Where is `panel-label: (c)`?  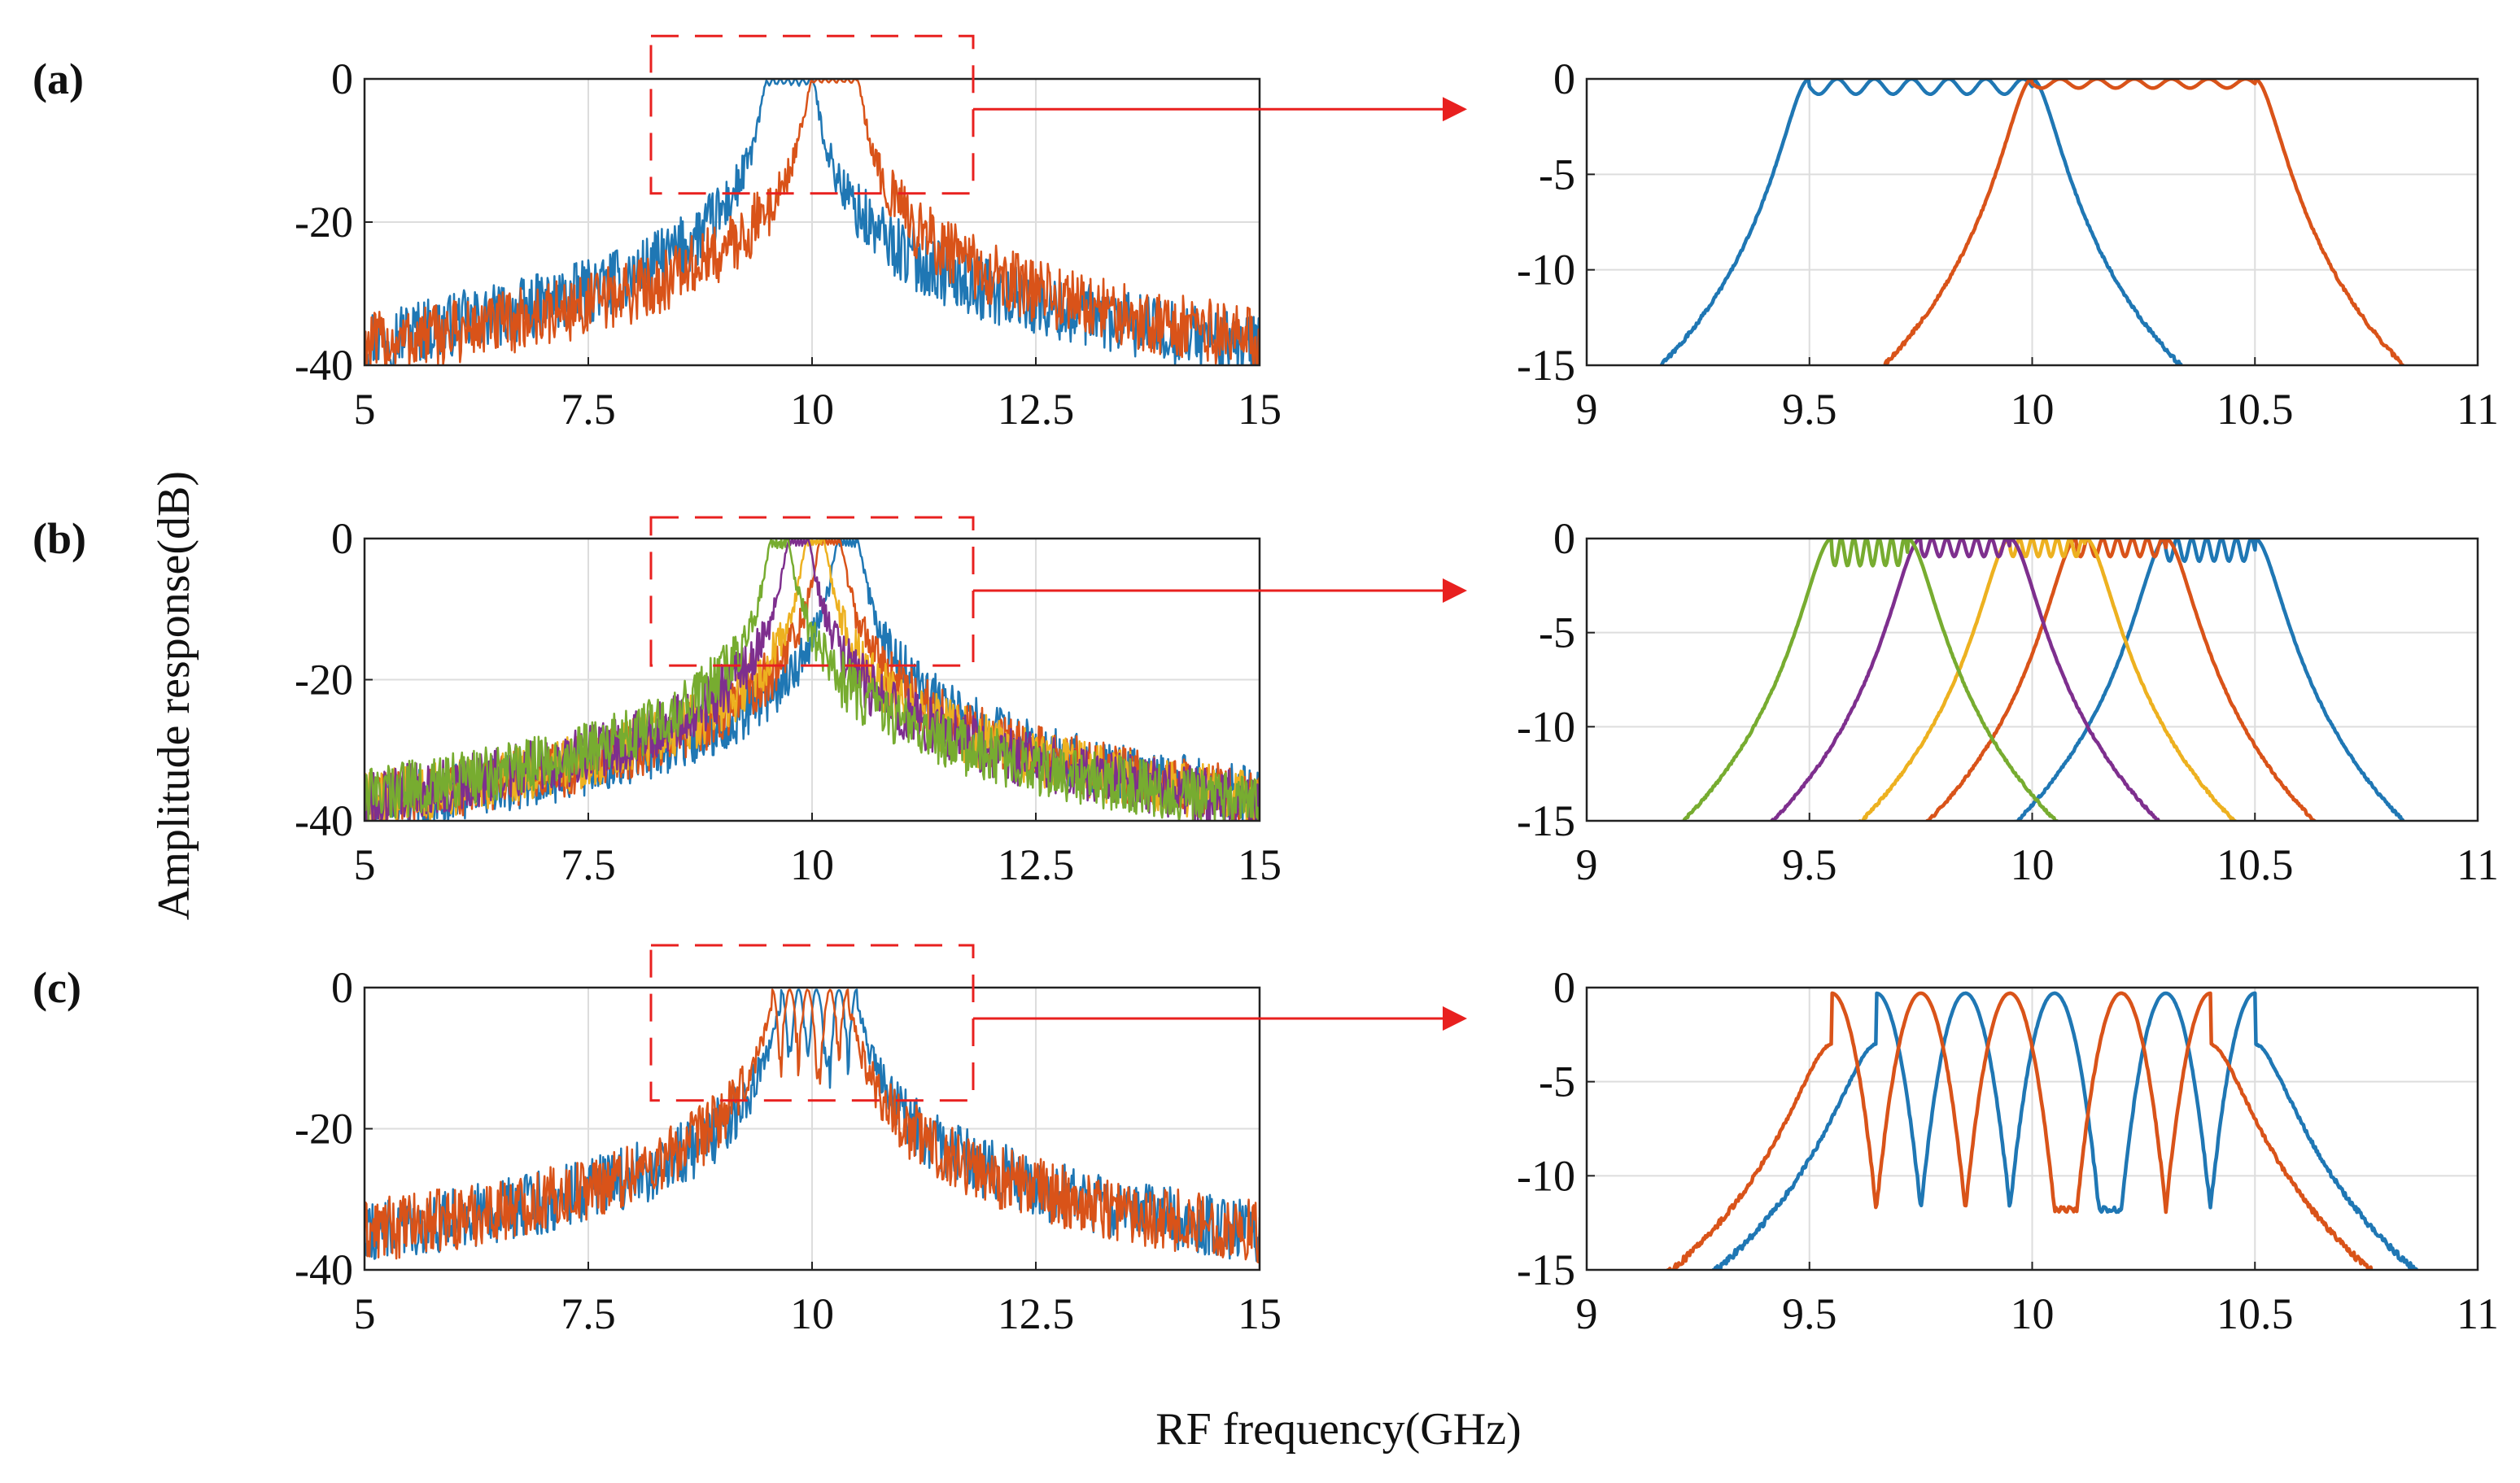
panel-label: (c) is located at coordinates (57, 988).